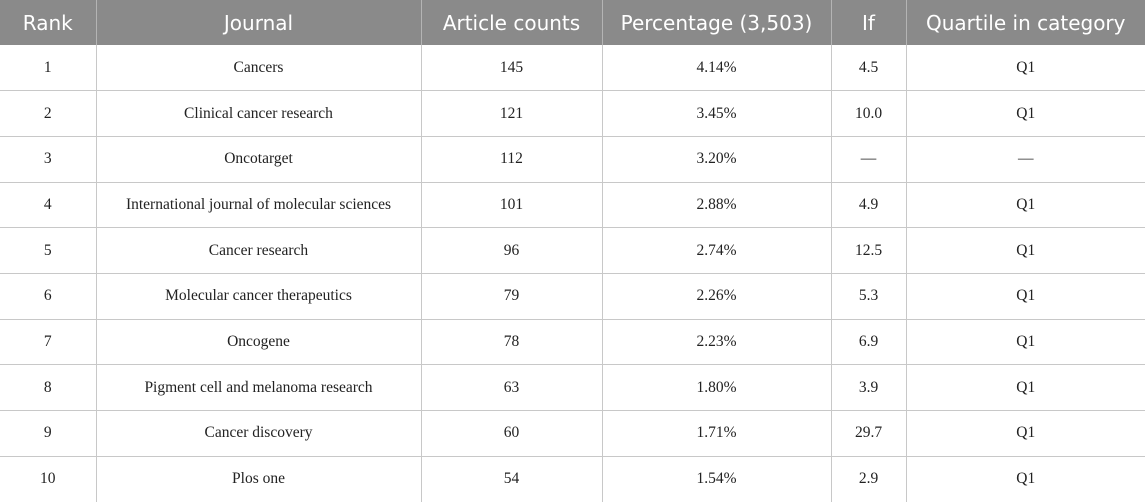  I want to click on cell-percentage: 2.23%, so click(716, 342).